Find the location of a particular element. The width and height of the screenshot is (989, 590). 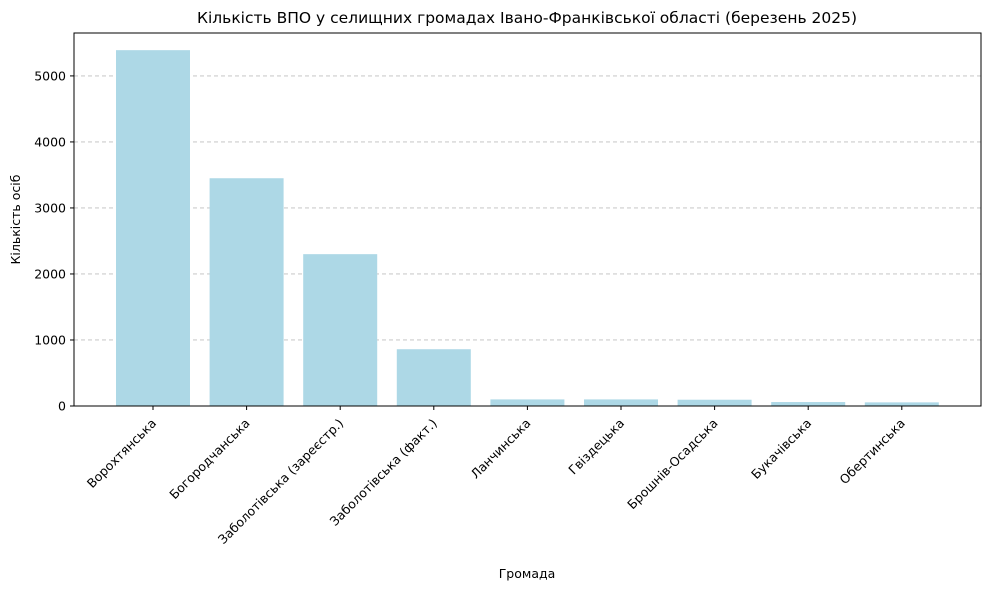

x-tick-label: Заболотівська (факт.) is located at coordinates (383, 472).